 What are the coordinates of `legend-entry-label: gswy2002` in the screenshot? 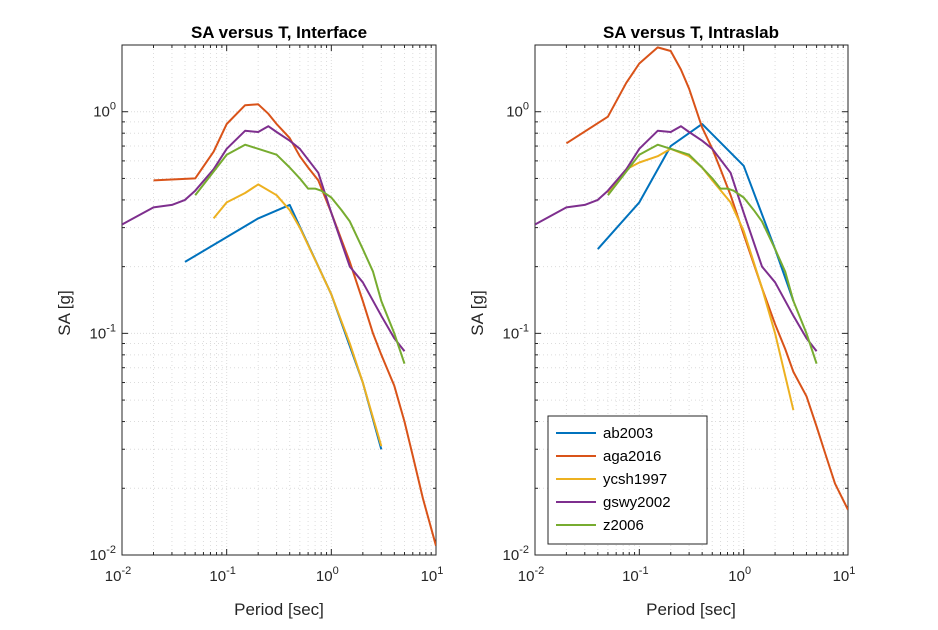 It's located at (637, 502).